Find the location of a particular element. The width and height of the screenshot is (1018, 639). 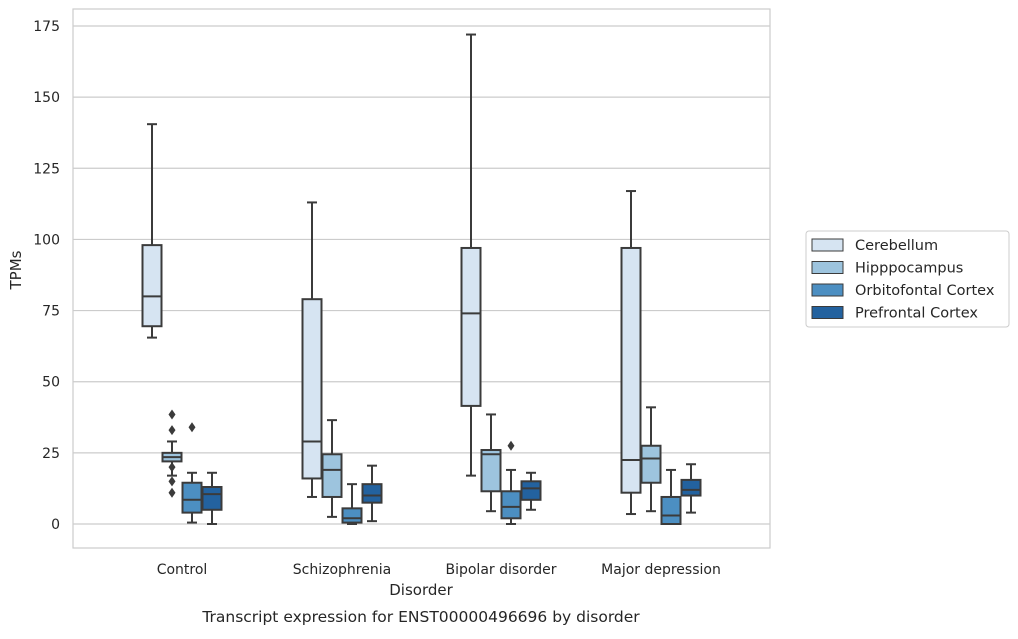

legend-label: Hipppocampus is located at coordinates (909, 269).